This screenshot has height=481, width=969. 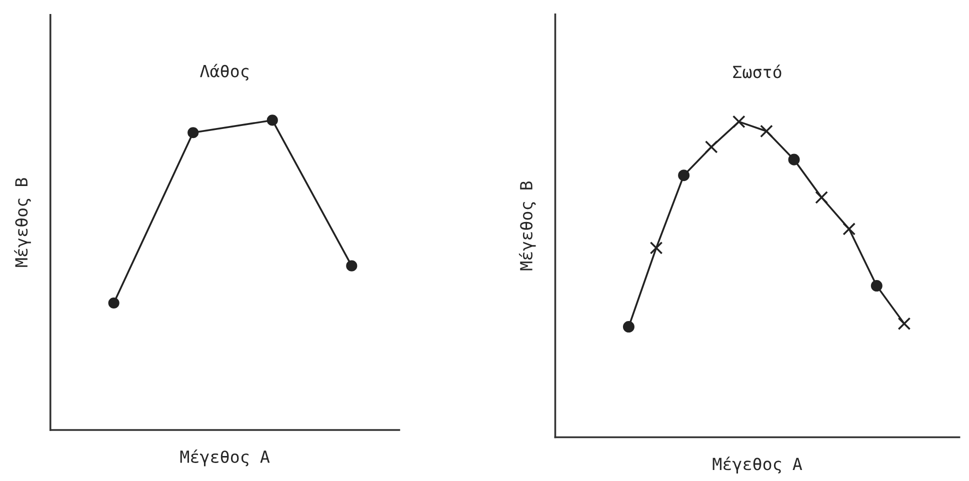 I want to click on chart-title: Σωστό, so click(x=757, y=71).